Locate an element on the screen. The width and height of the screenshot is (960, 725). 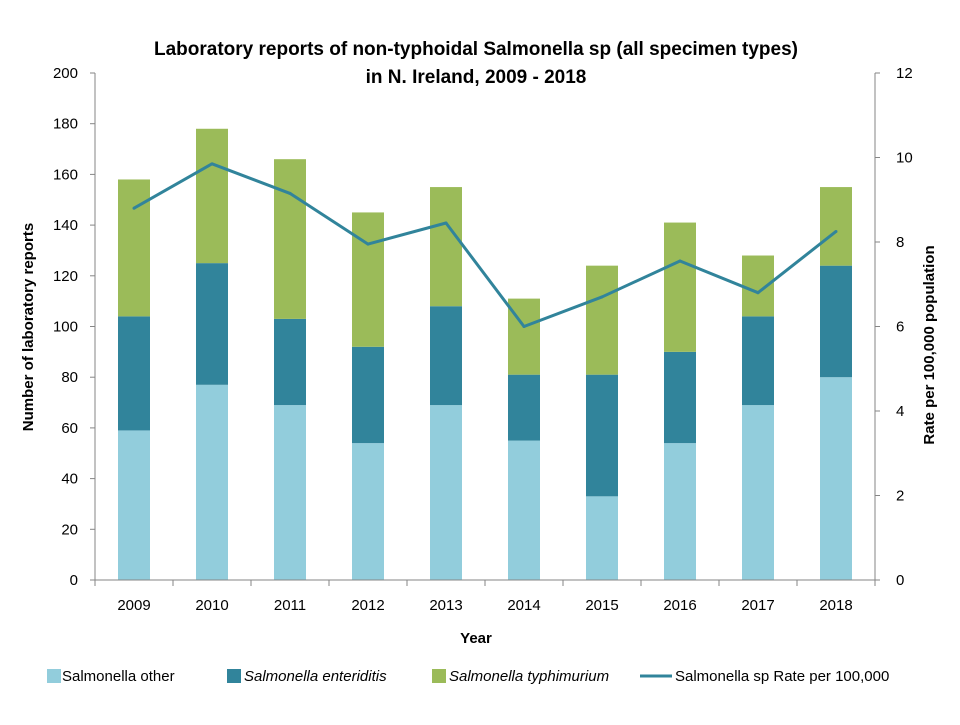
rate-point-2016 is located at coordinates (680, 261).